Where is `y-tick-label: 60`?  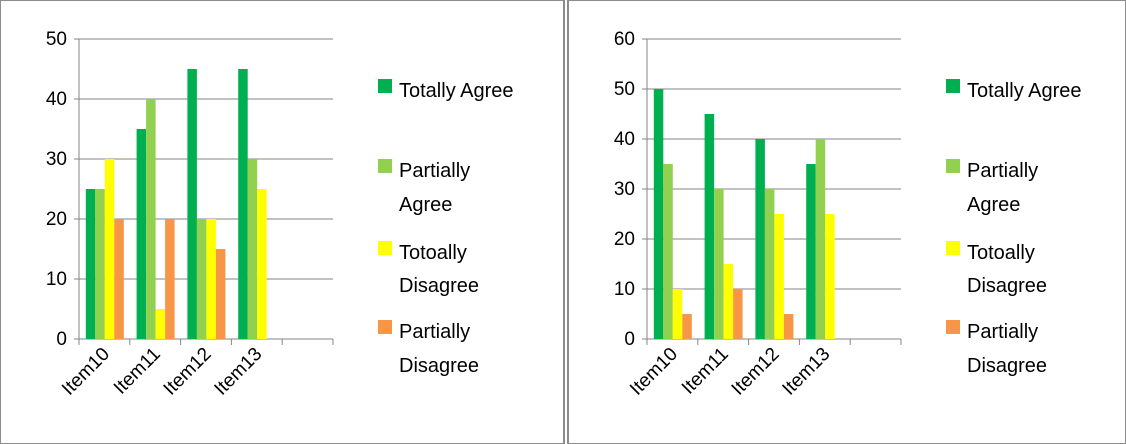 y-tick-label: 60 is located at coordinates (624, 39).